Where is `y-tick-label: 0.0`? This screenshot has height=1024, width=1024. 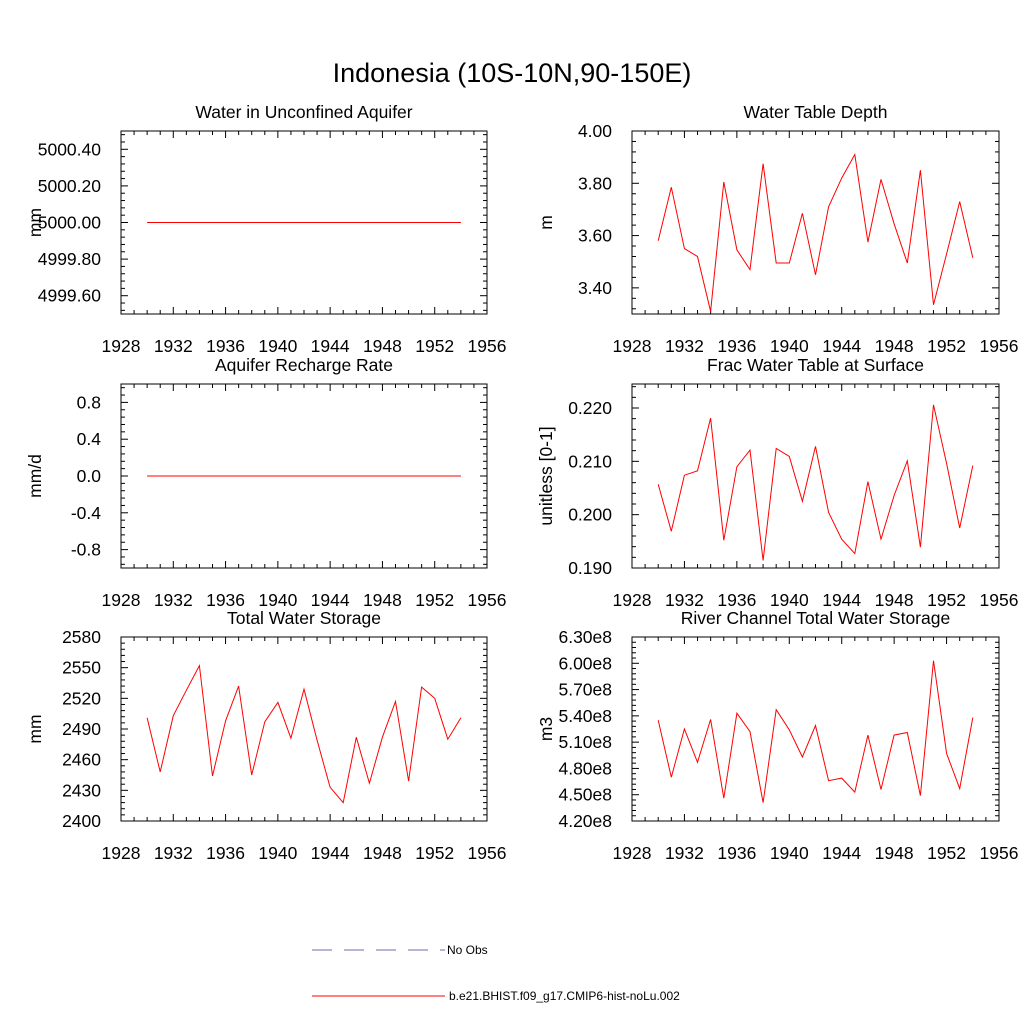 y-tick-label: 0.0 is located at coordinates (89, 476).